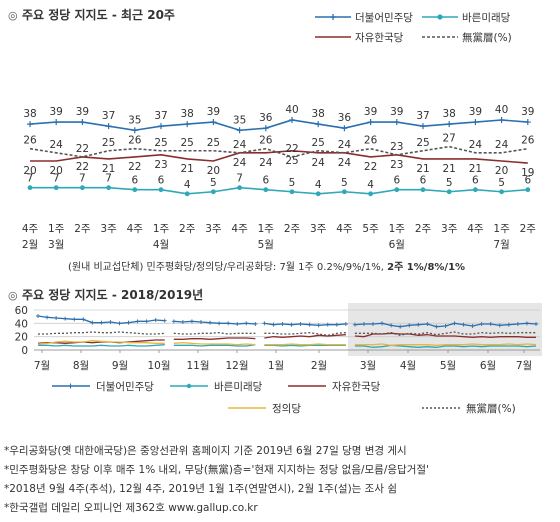  What do you see at coordinates (236, 366) in the screenshot?
I see `x-month-label-5: 12월` at bounding box center [236, 366].